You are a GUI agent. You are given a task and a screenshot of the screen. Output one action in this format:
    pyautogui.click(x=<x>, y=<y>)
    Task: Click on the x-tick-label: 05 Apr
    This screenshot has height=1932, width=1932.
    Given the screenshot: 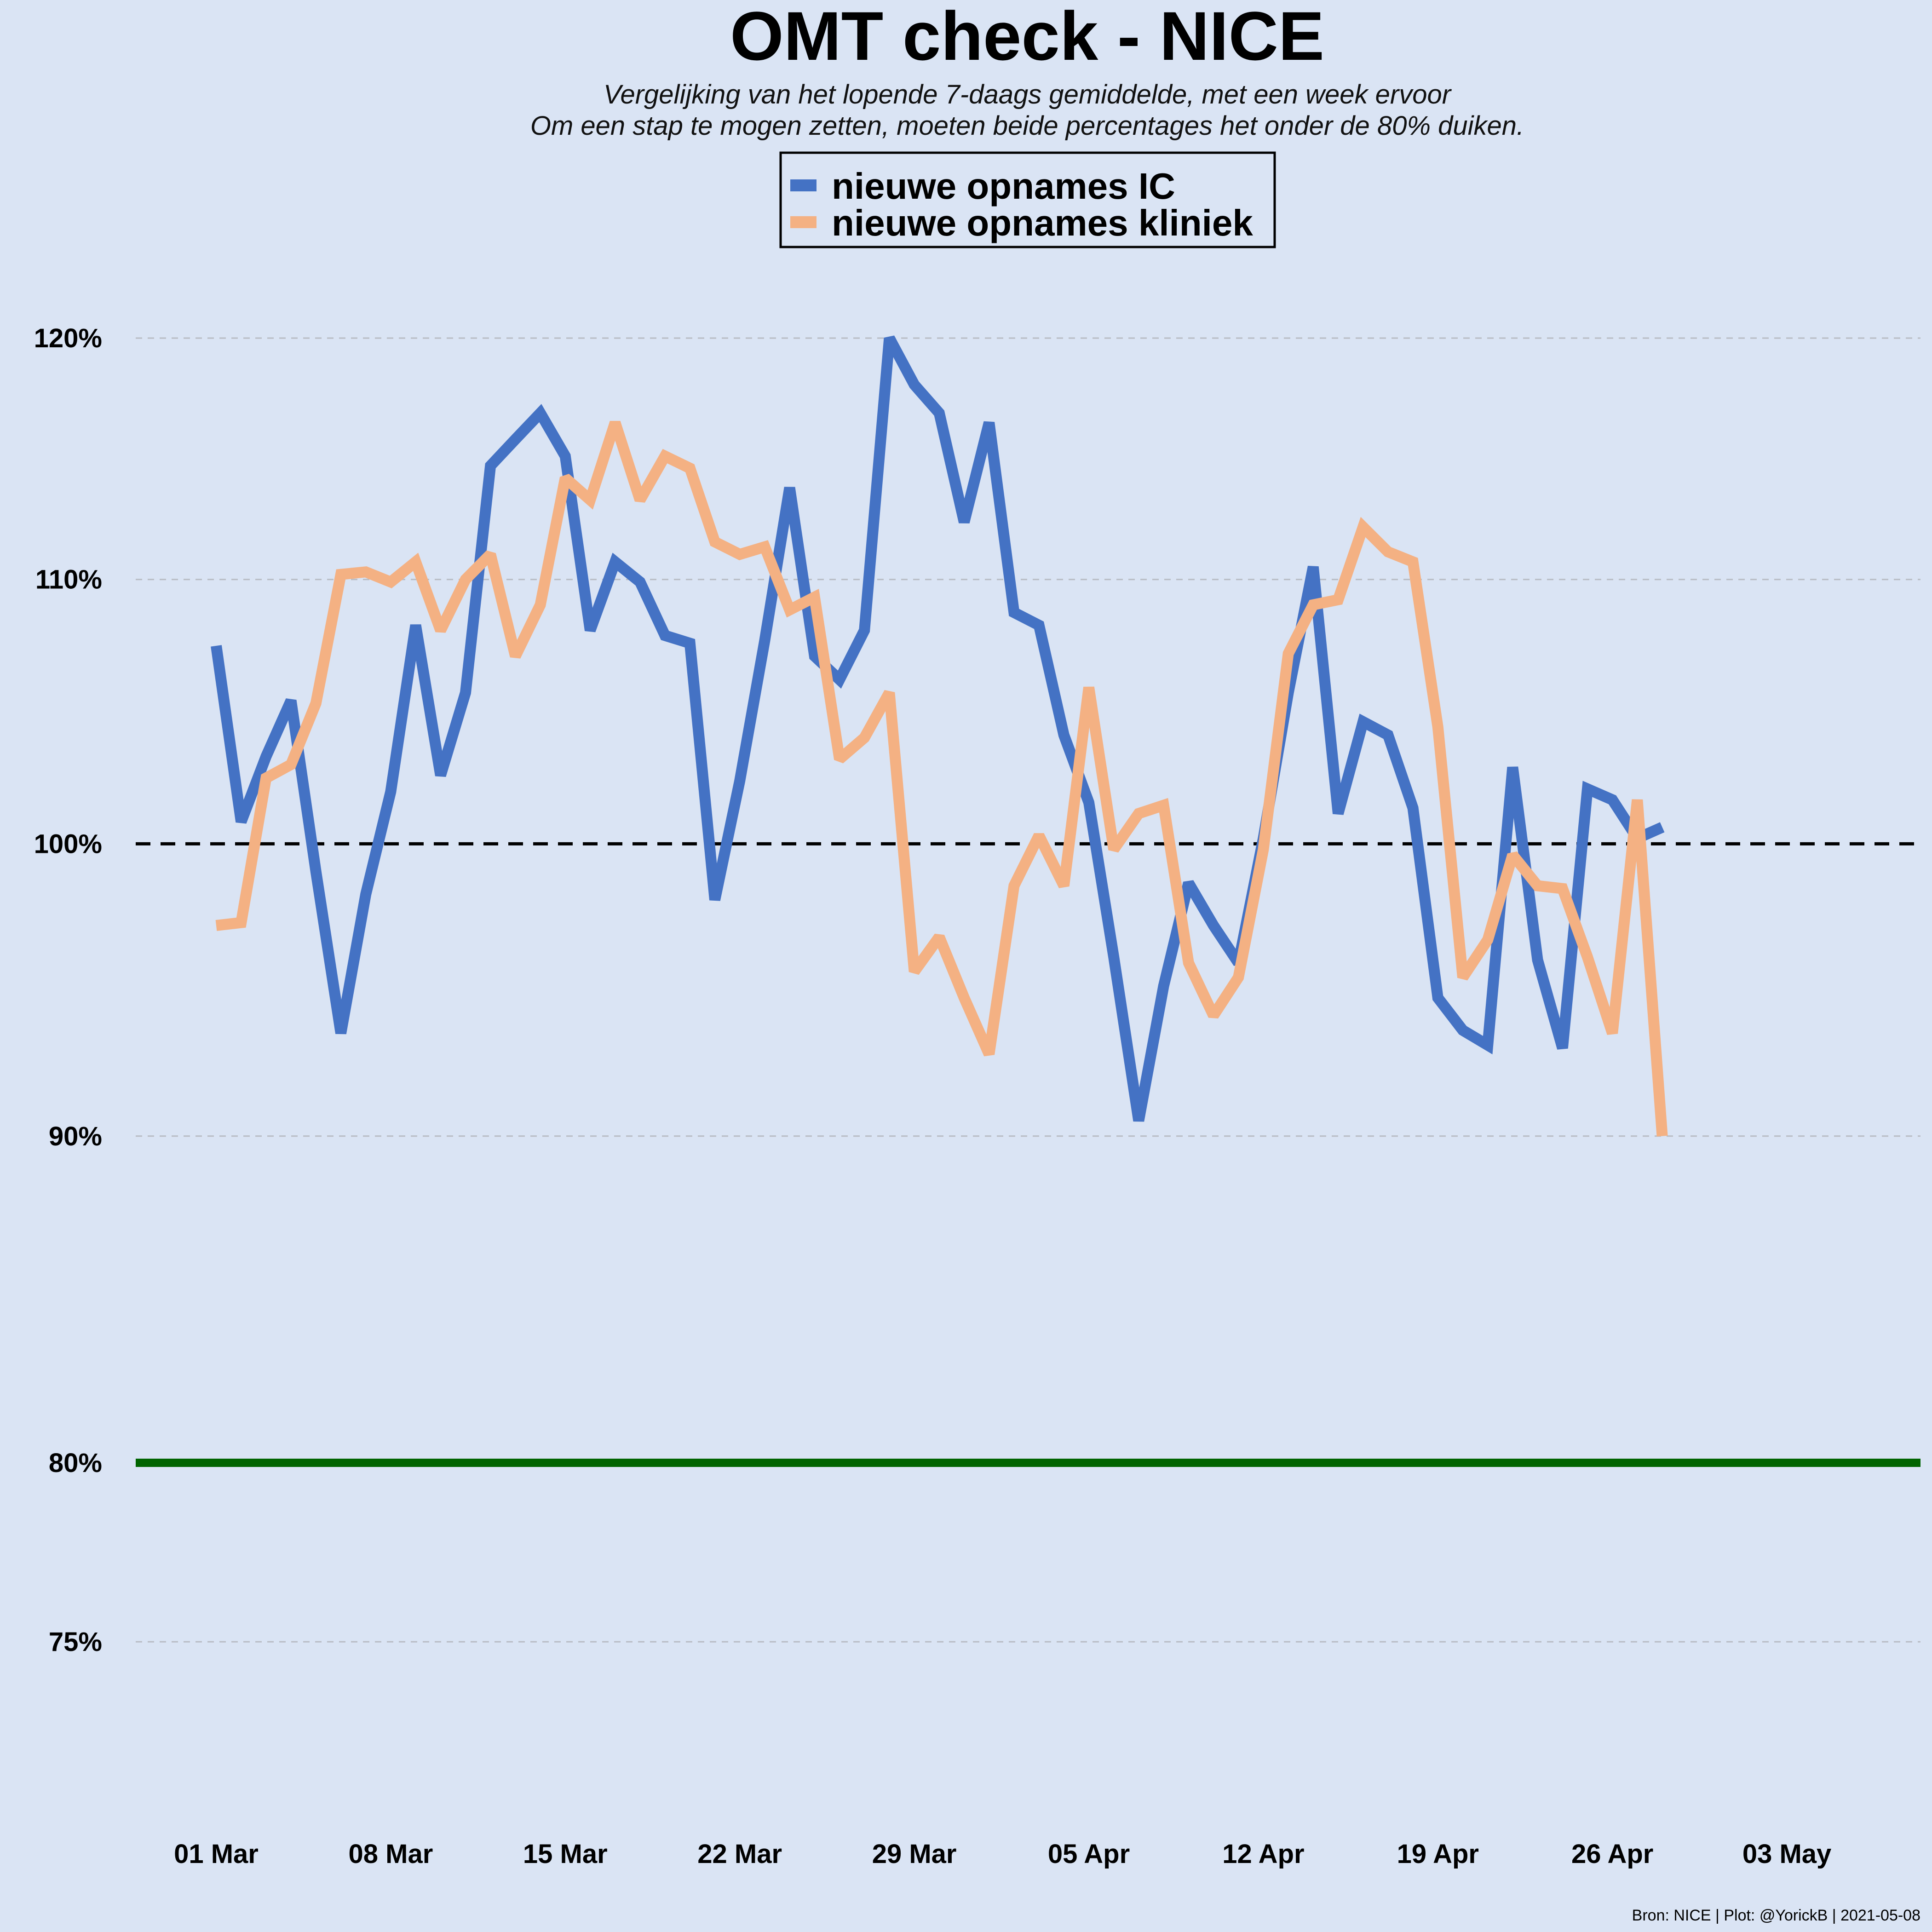 What is the action you would take?
    pyautogui.click(x=1089, y=1854)
    